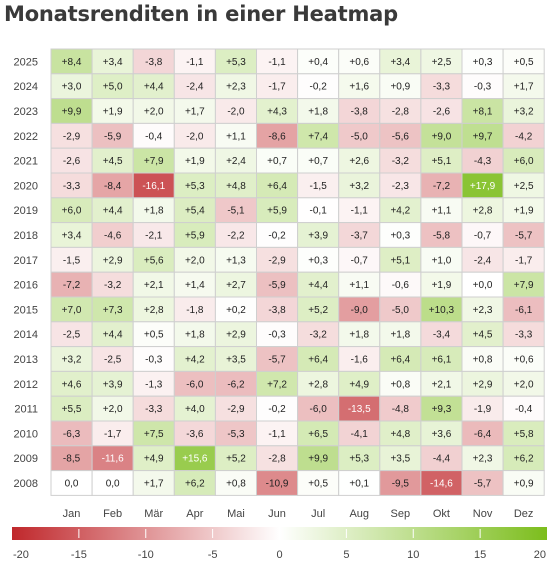 Image resolution: width=560 pixels, height=569 pixels. What do you see at coordinates (72, 360) in the screenshot?
I see `cell-value-label: +3,2` at bounding box center [72, 360].